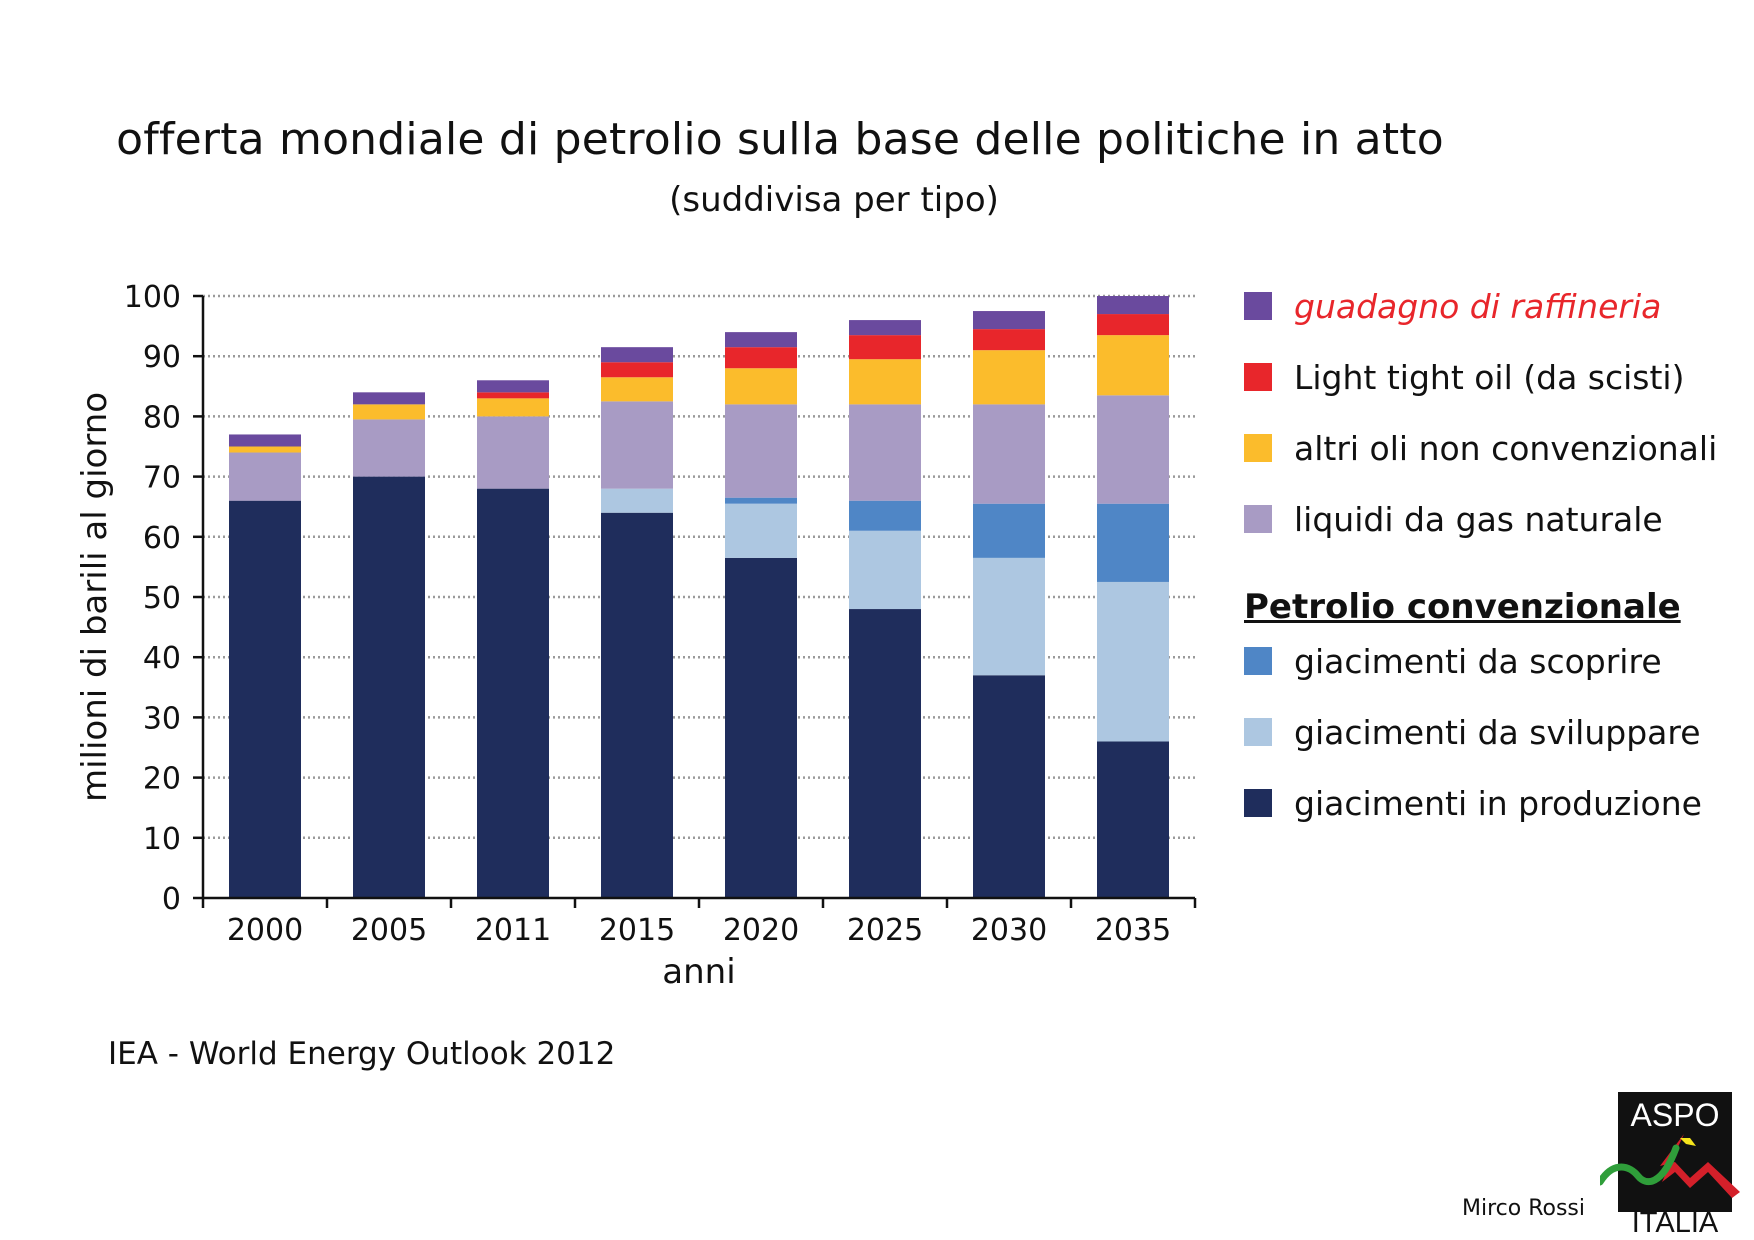 The width and height of the screenshot is (1754, 1240). What do you see at coordinates (389, 930) in the screenshot?
I see `x-tick-label: 2005` at bounding box center [389, 930].